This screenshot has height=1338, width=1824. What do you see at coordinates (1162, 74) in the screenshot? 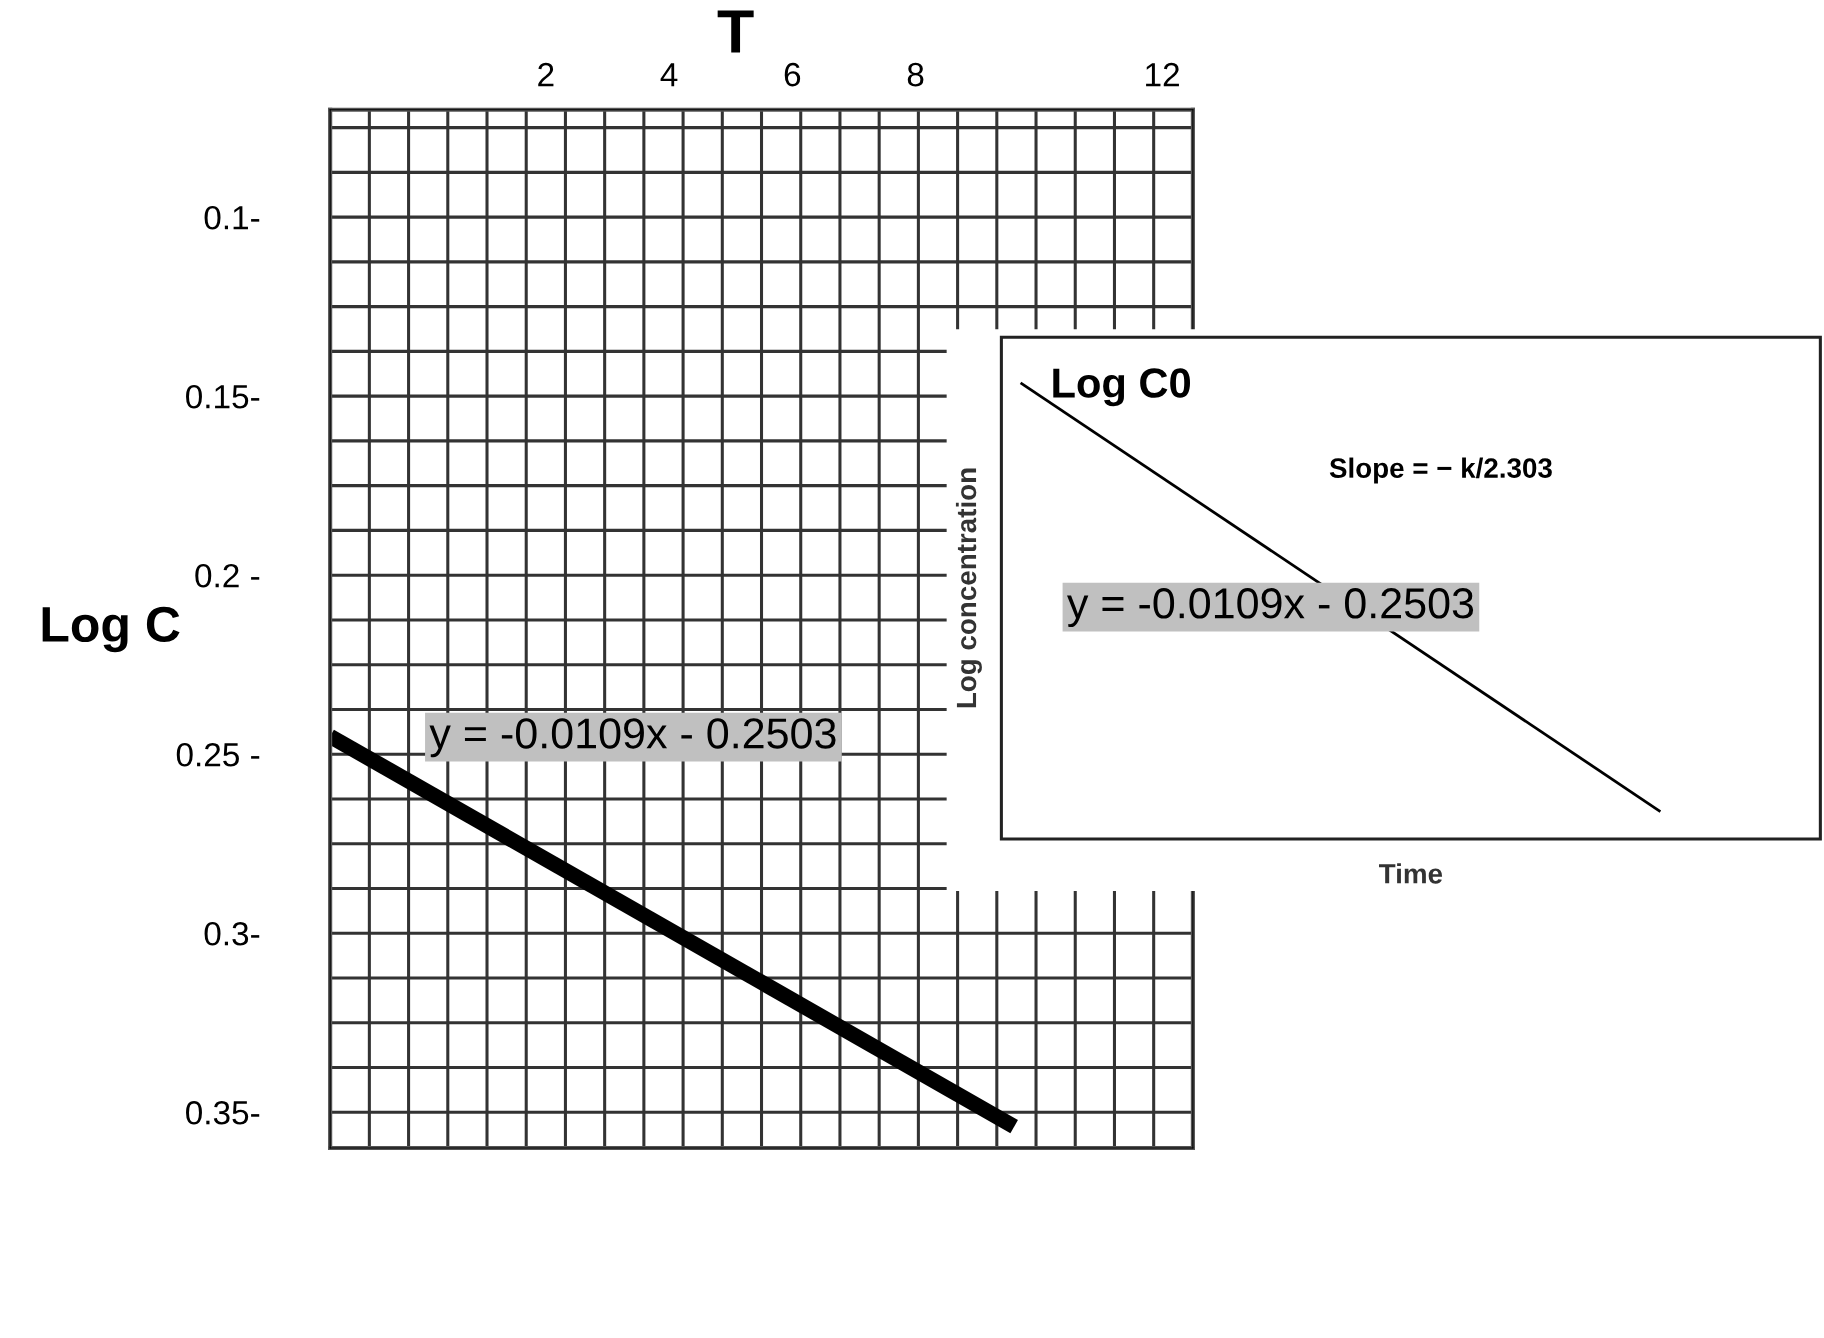
I see `x-tick-label: 12` at bounding box center [1162, 74].